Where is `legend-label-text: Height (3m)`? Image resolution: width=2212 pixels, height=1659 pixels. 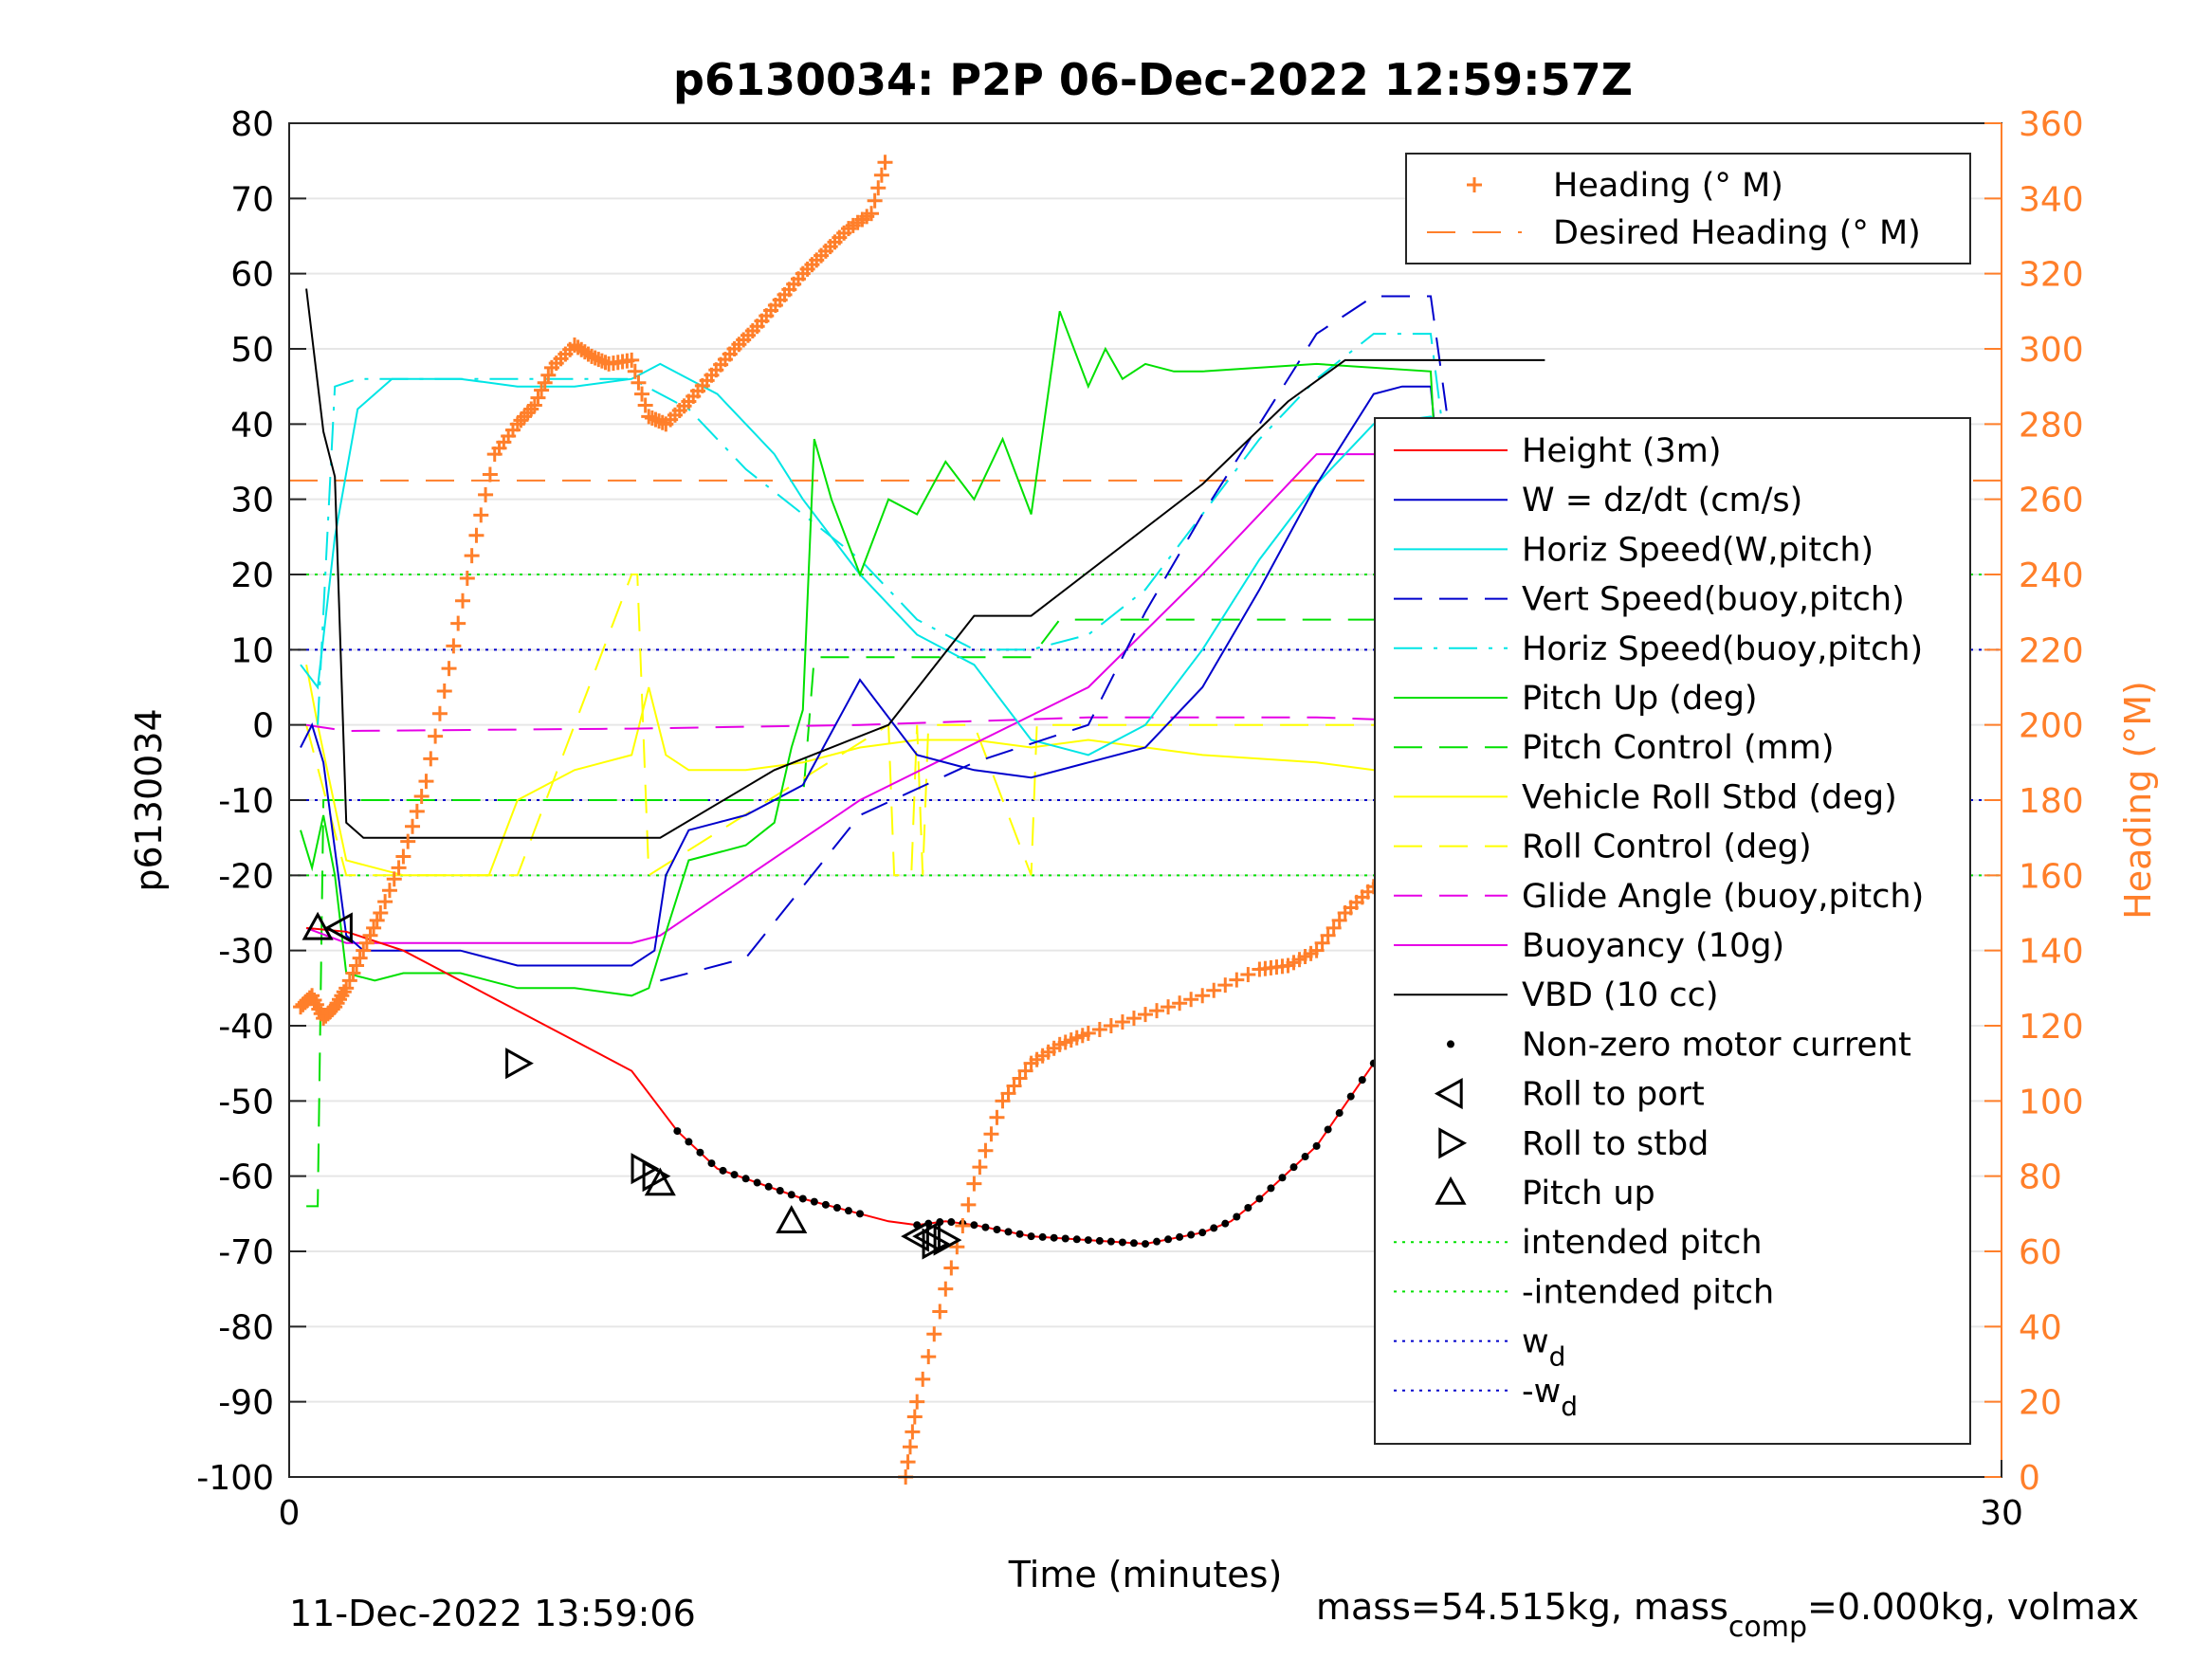 legend-label-text: Height (3m) is located at coordinates (1622, 451).